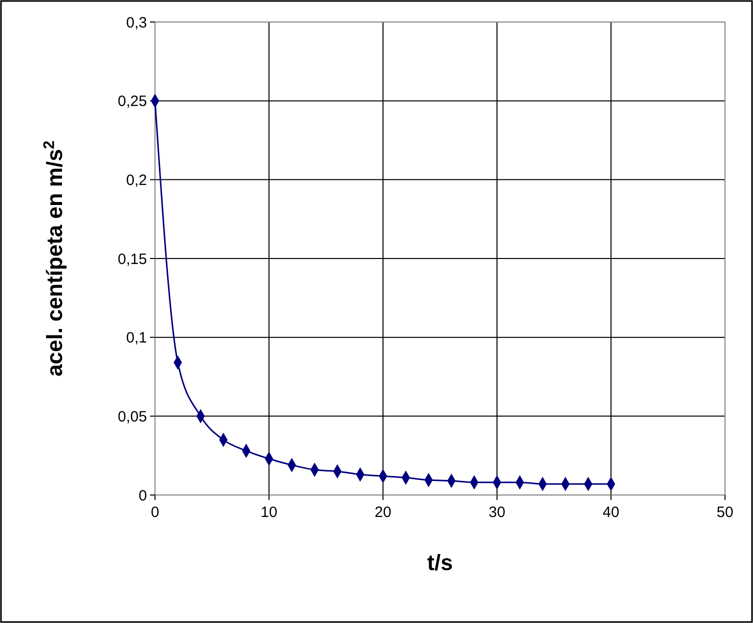 The width and height of the screenshot is (753, 623). What do you see at coordinates (383, 512) in the screenshot?
I see `x-tick-label: 20` at bounding box center [383, 512].